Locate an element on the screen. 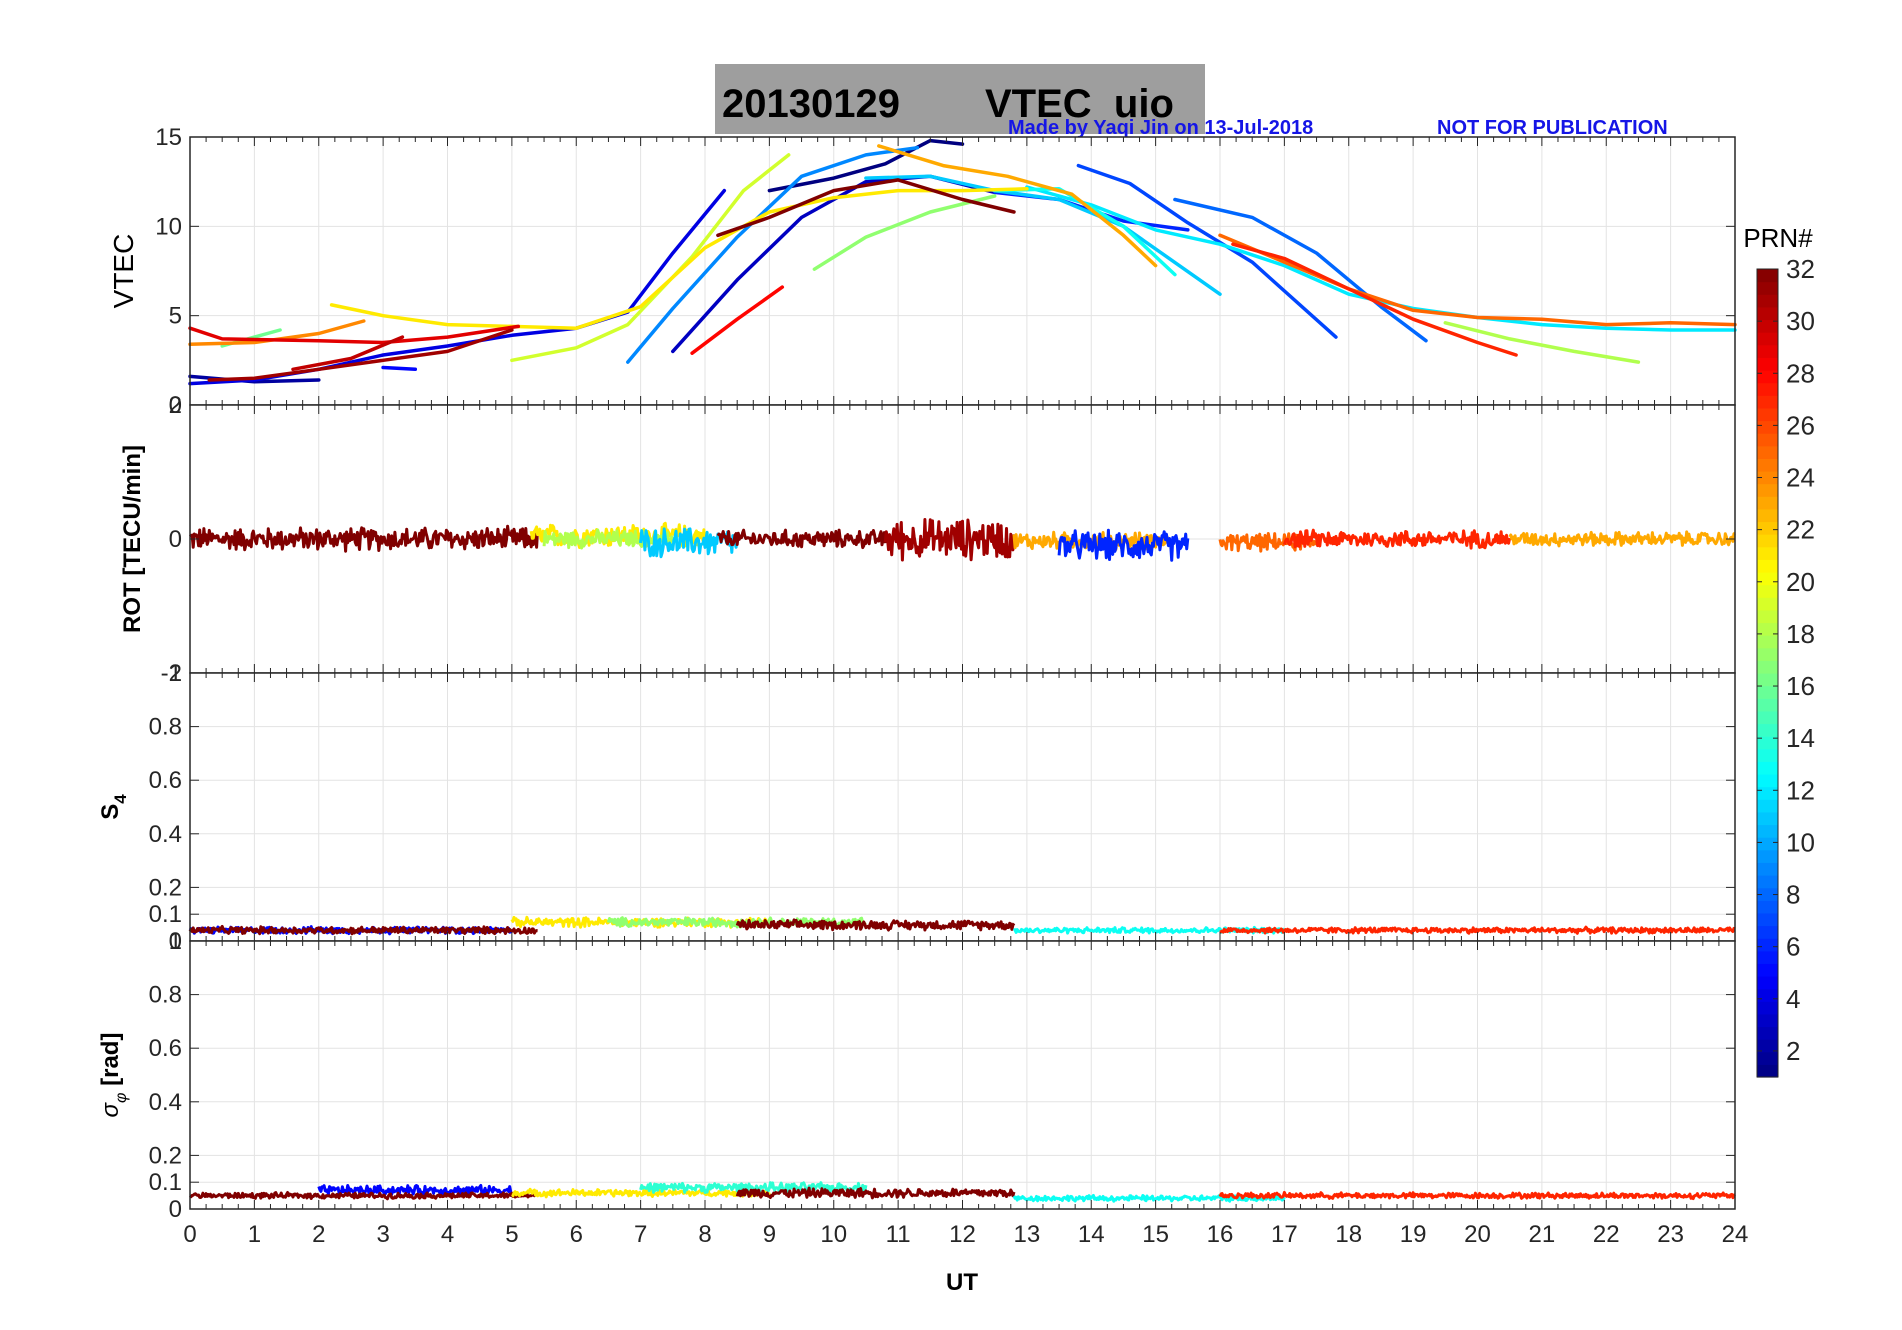  x-tick-label: 20 is located at coordinates (1477, 1234).